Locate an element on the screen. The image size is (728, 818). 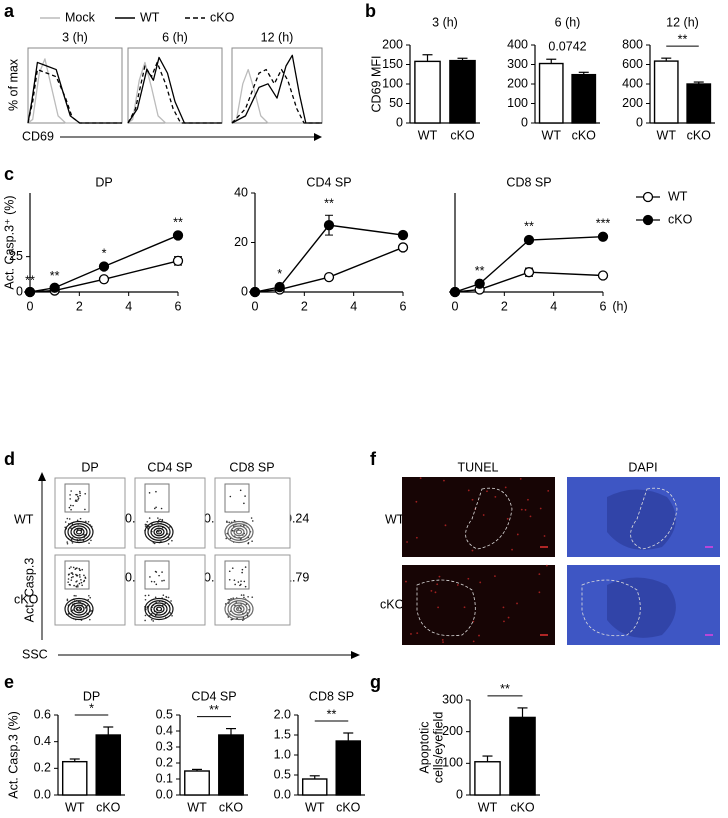
row-label: WT is located at coordinates (24, 519).